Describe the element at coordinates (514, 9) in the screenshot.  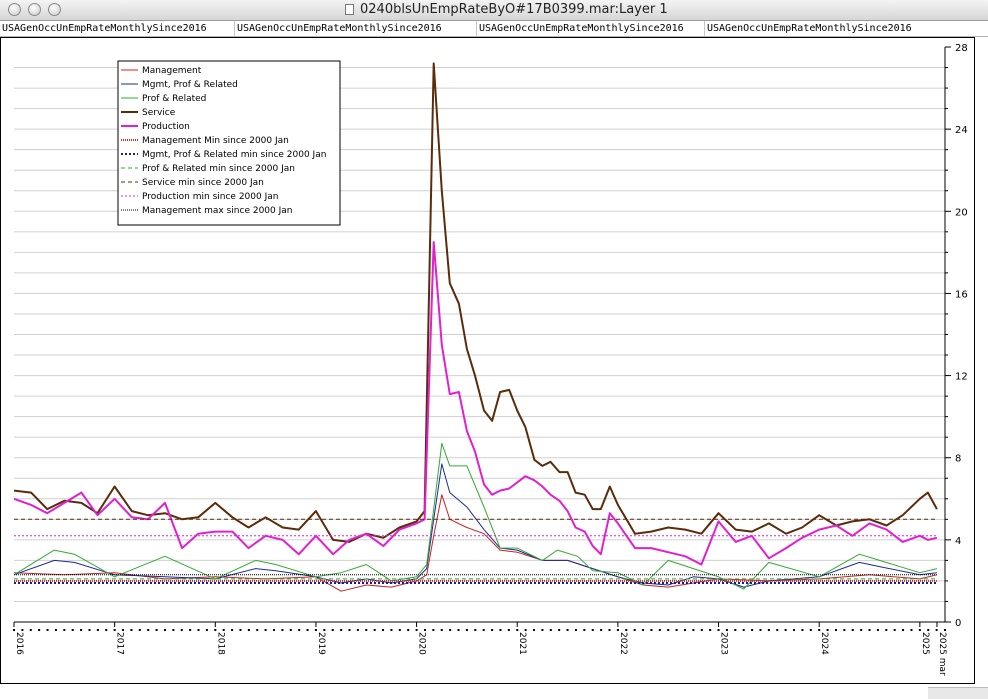
I see `window-title: 0240blsUnEmpRateByO#17B0399.mar:Layer 1` at that location.